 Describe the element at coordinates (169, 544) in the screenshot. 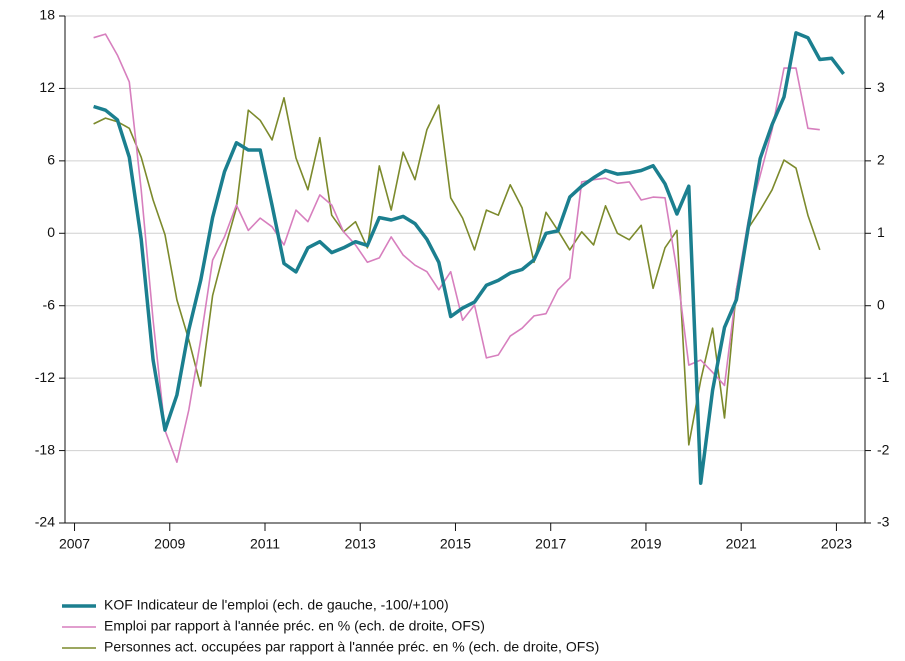

I see `x-tick-label: 2009` at that location.